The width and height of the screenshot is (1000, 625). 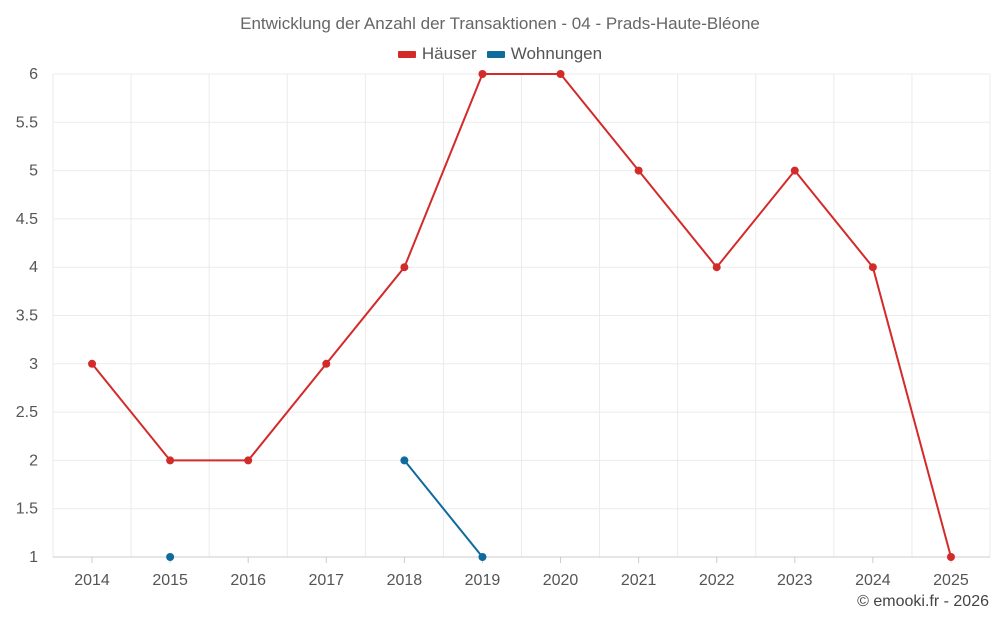 I want to click on legend-swatch-wohnungen, so click(x=495, y=54).